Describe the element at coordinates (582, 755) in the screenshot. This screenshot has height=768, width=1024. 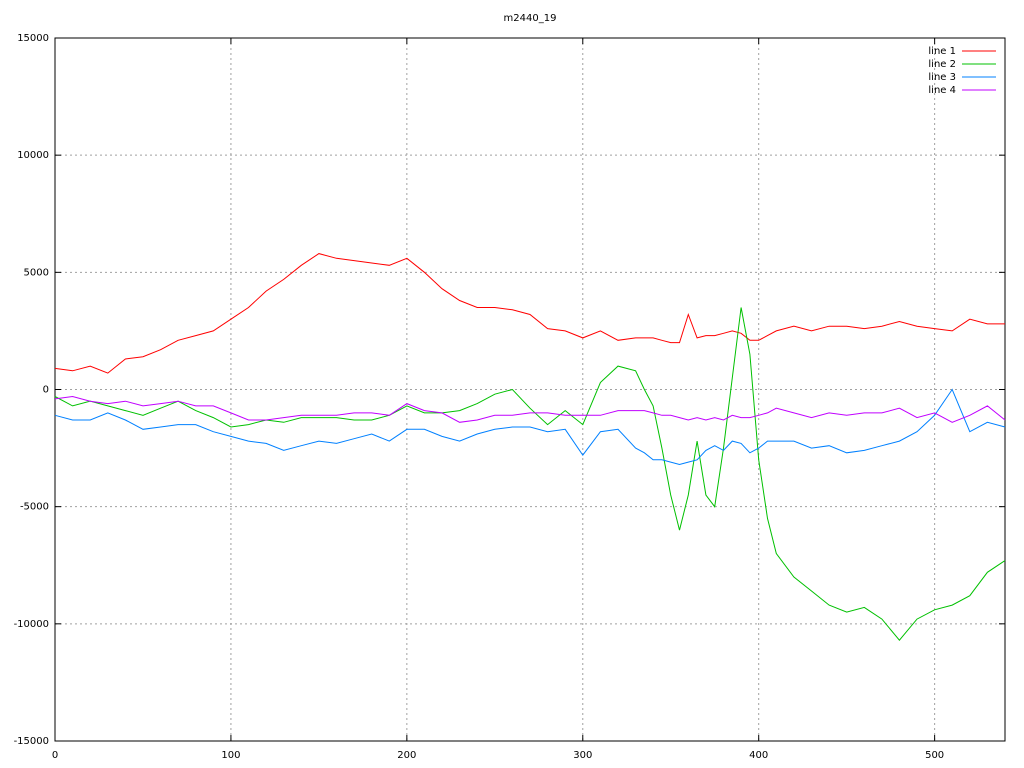
I see `x-tick-label: 300` at that location.